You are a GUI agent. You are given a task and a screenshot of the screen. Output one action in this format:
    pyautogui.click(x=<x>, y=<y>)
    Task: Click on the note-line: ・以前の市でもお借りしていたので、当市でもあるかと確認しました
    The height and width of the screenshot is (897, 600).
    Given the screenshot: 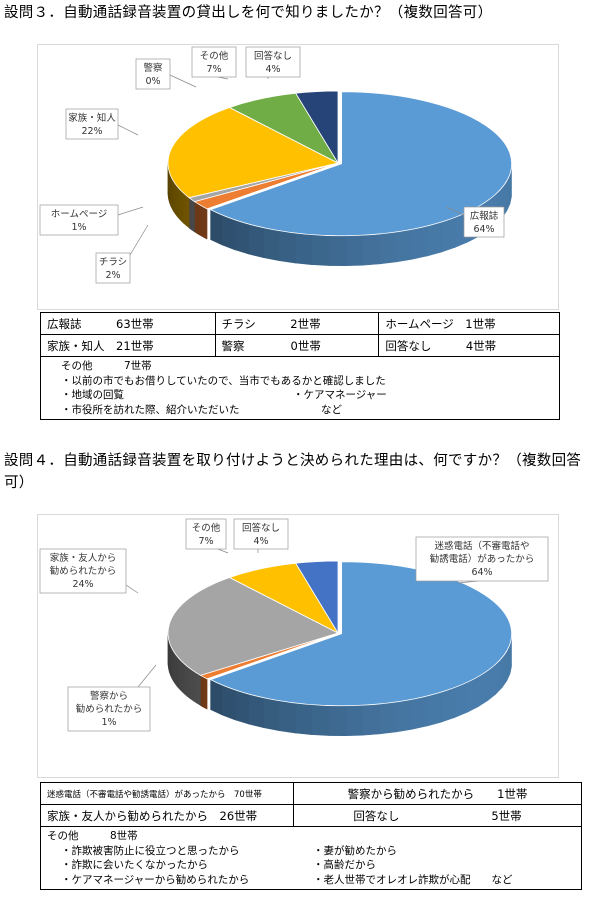 What is the action you would take?
    pyautogui.click(x=300, y=381)
    